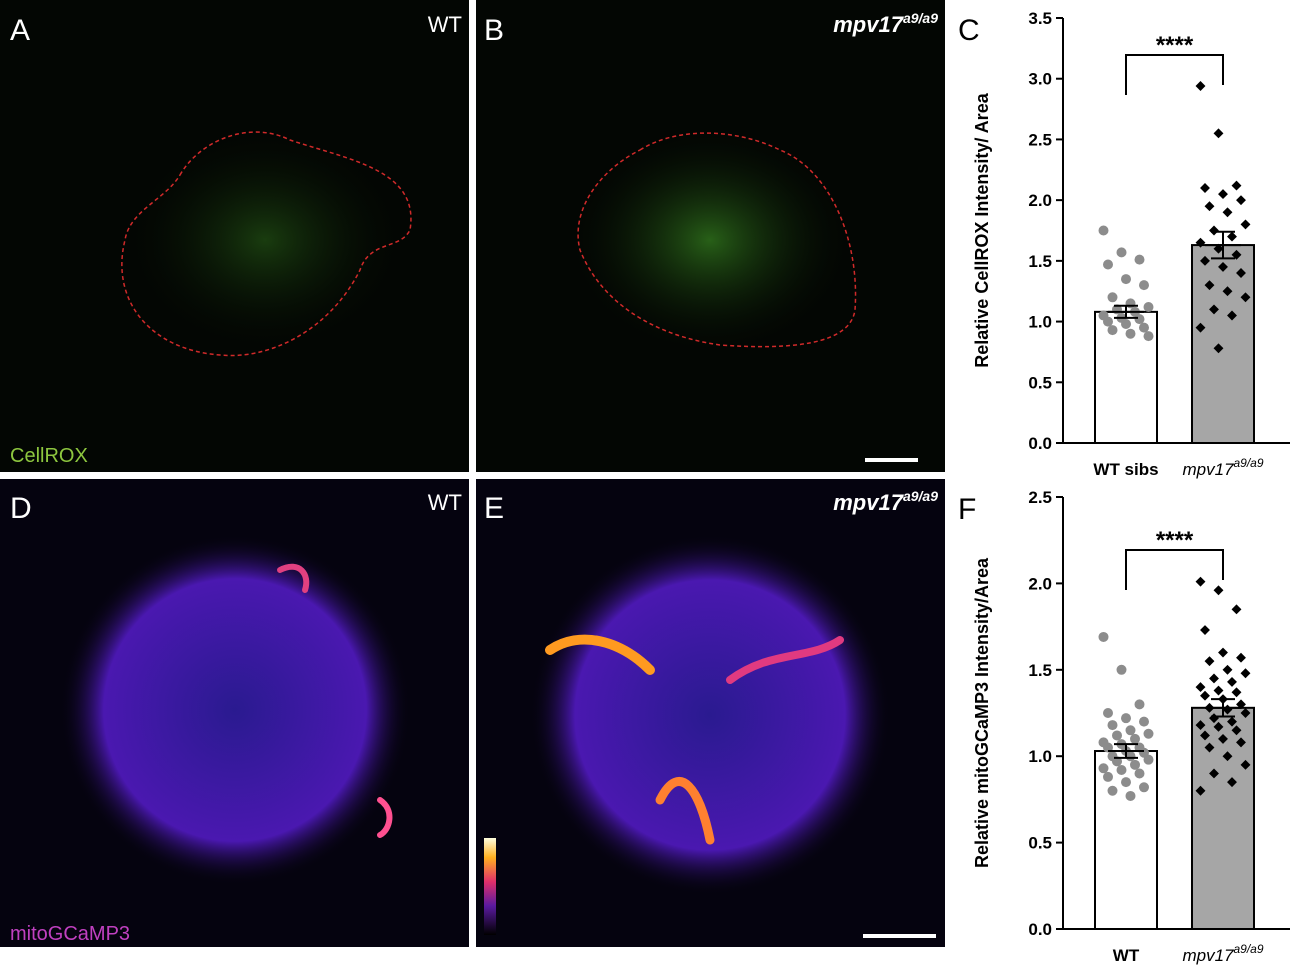  What do you see at coordinates (1222, 467) in the screenshot?
I see `x-tick-label: mpv17a9/a9` at bounding box center [1222, 467].